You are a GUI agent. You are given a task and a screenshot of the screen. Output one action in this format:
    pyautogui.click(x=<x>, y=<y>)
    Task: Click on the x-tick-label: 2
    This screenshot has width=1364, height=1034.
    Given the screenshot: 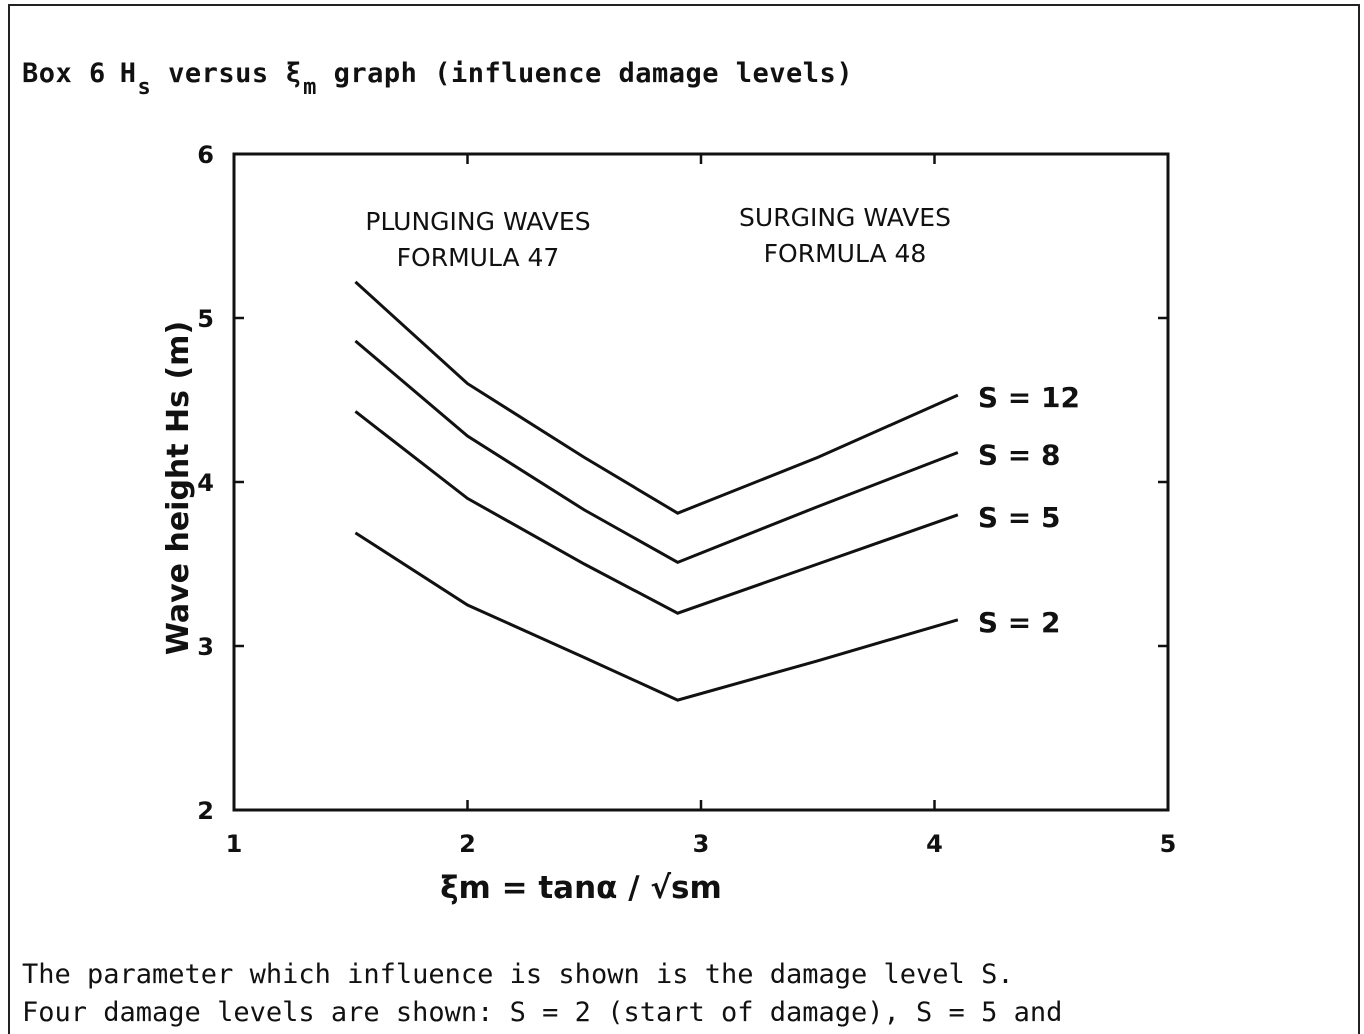 What is the action you would take?
    pyautogui.click(x=467, y=844)
    